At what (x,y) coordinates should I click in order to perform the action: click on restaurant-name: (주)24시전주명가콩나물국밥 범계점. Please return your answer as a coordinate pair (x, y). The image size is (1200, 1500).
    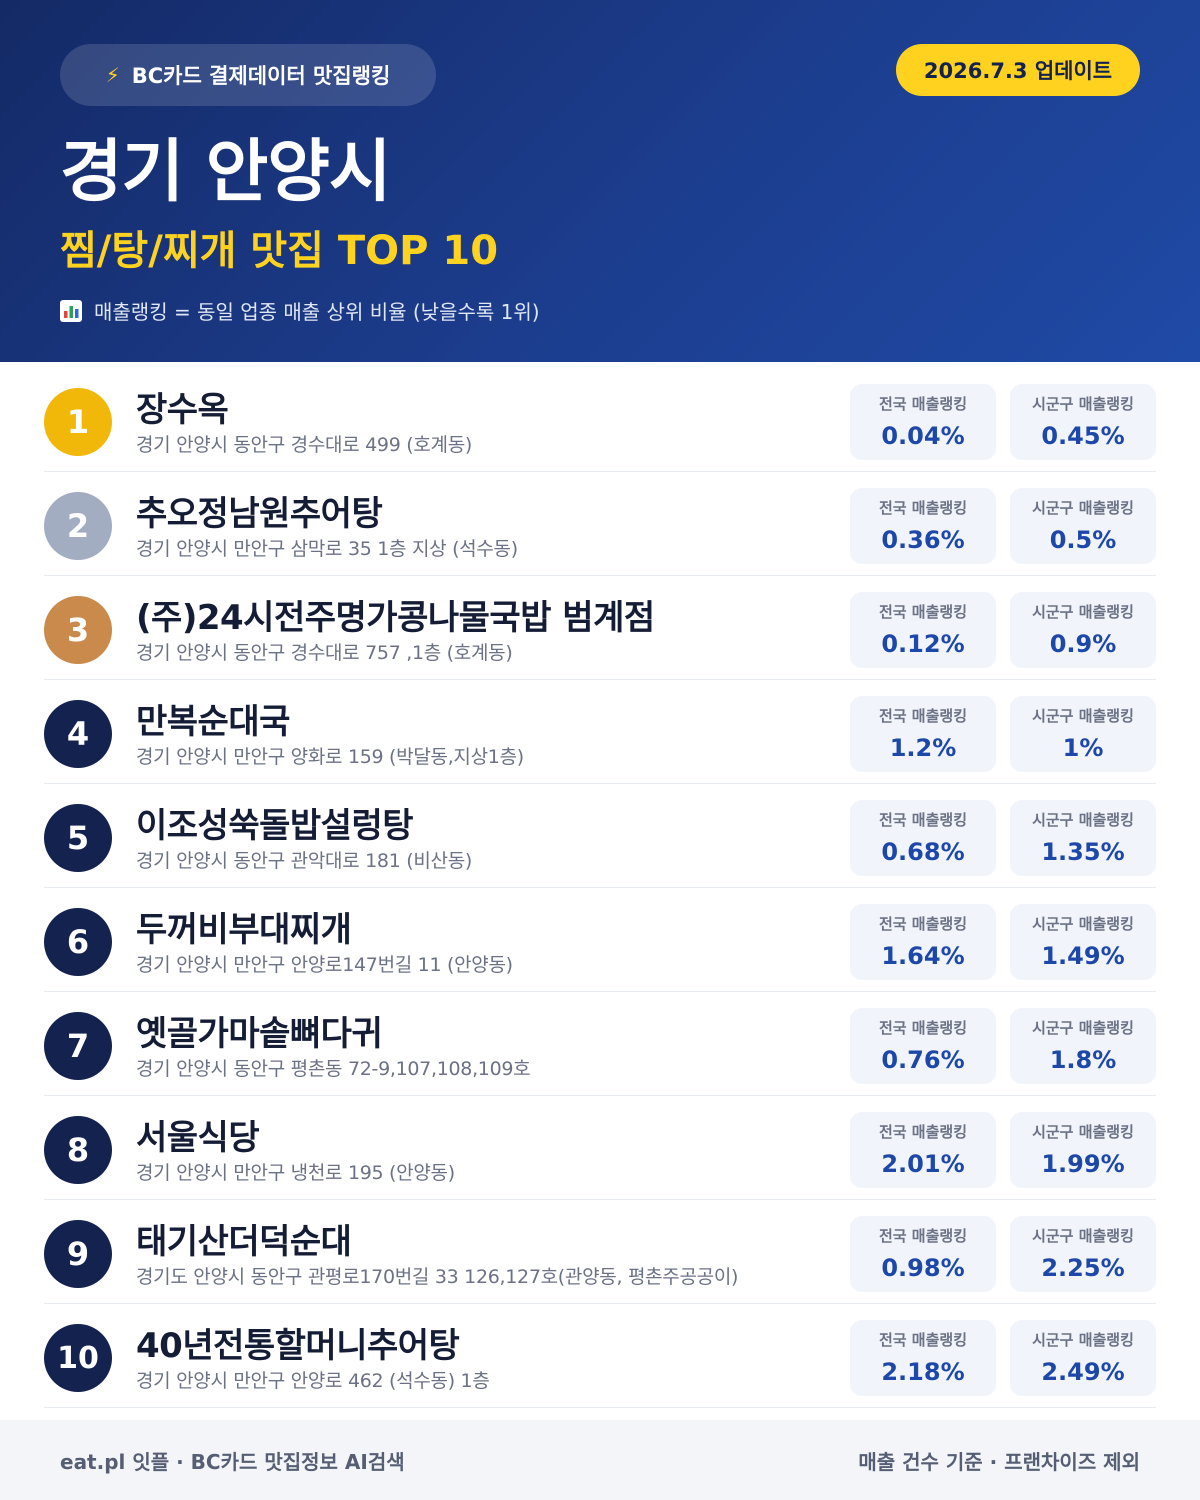
    Looking at the image, I should click on (395, 618).